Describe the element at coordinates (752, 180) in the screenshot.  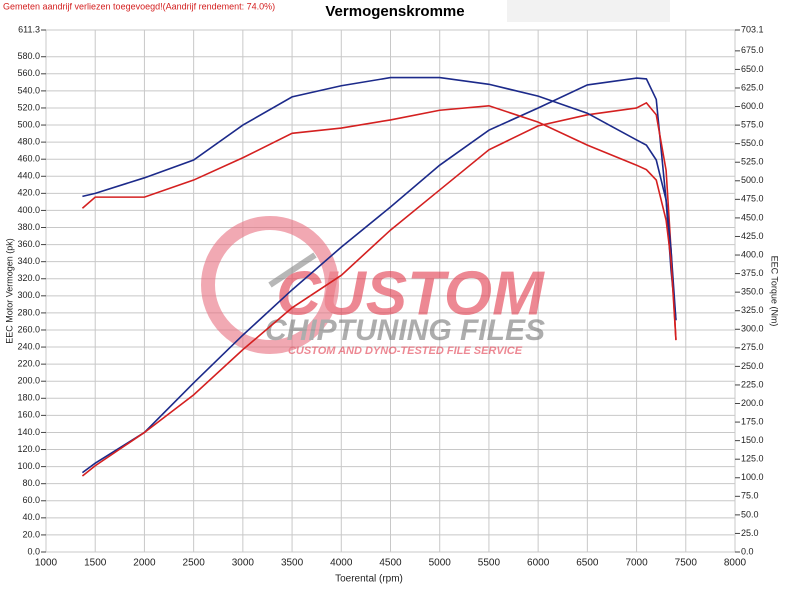
I see `y2-tick-label: 500.0` at that location.